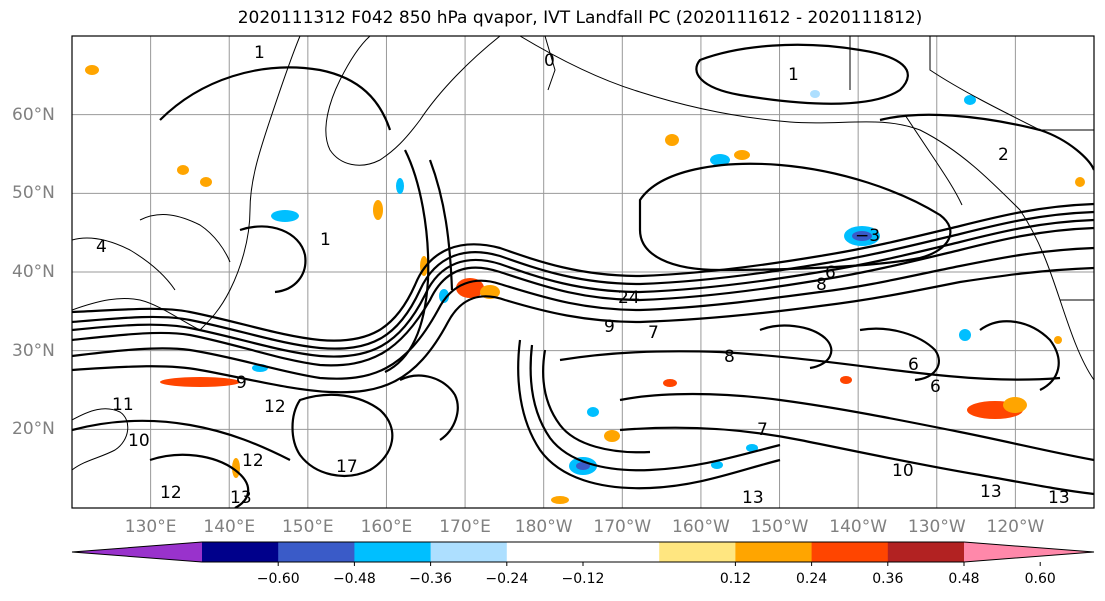 Image resolution: width=1105 pixels, height=601 pixels. What do you see at coordinates (229, 527) in the screenshot?
I see `longitude-label: 140°E` at bounding box center [229, 527].